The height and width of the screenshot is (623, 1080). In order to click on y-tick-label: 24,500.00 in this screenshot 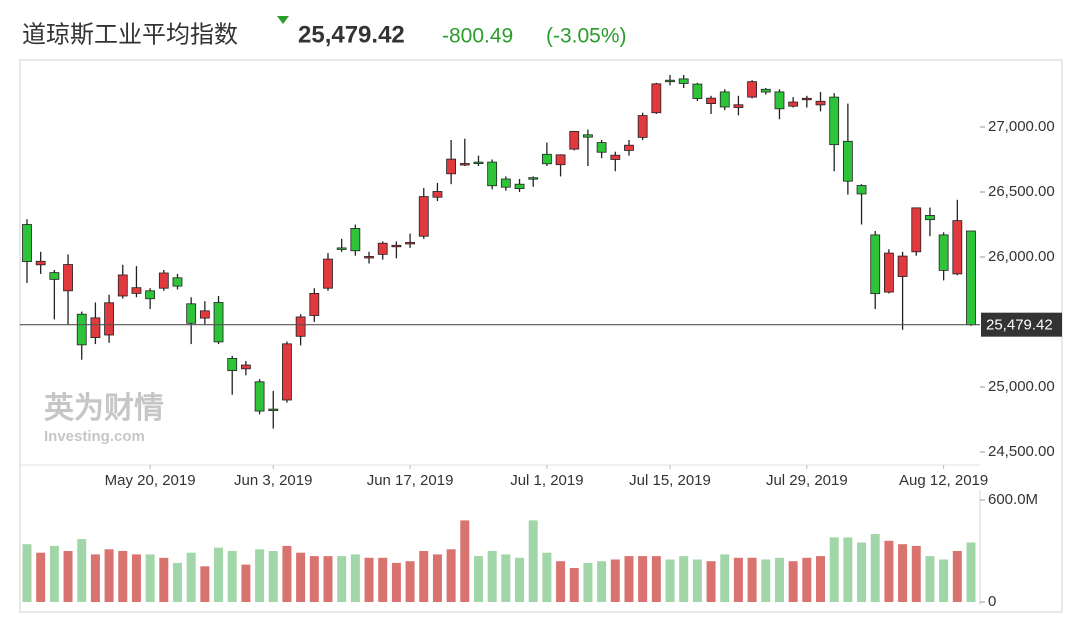, I will do `click(1021, 451)`.